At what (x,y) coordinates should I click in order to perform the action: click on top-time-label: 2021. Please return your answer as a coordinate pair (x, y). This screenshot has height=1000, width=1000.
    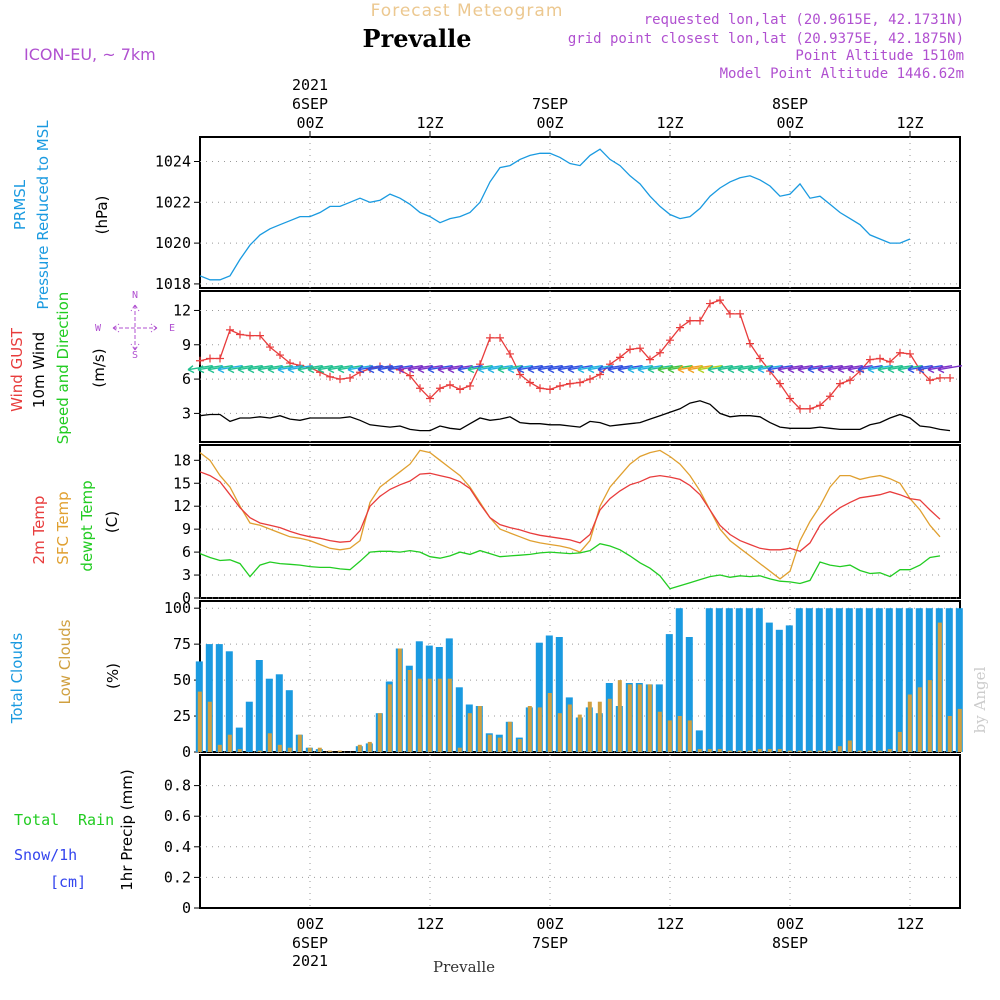
    Looking at the image, I should click on (310, 85).